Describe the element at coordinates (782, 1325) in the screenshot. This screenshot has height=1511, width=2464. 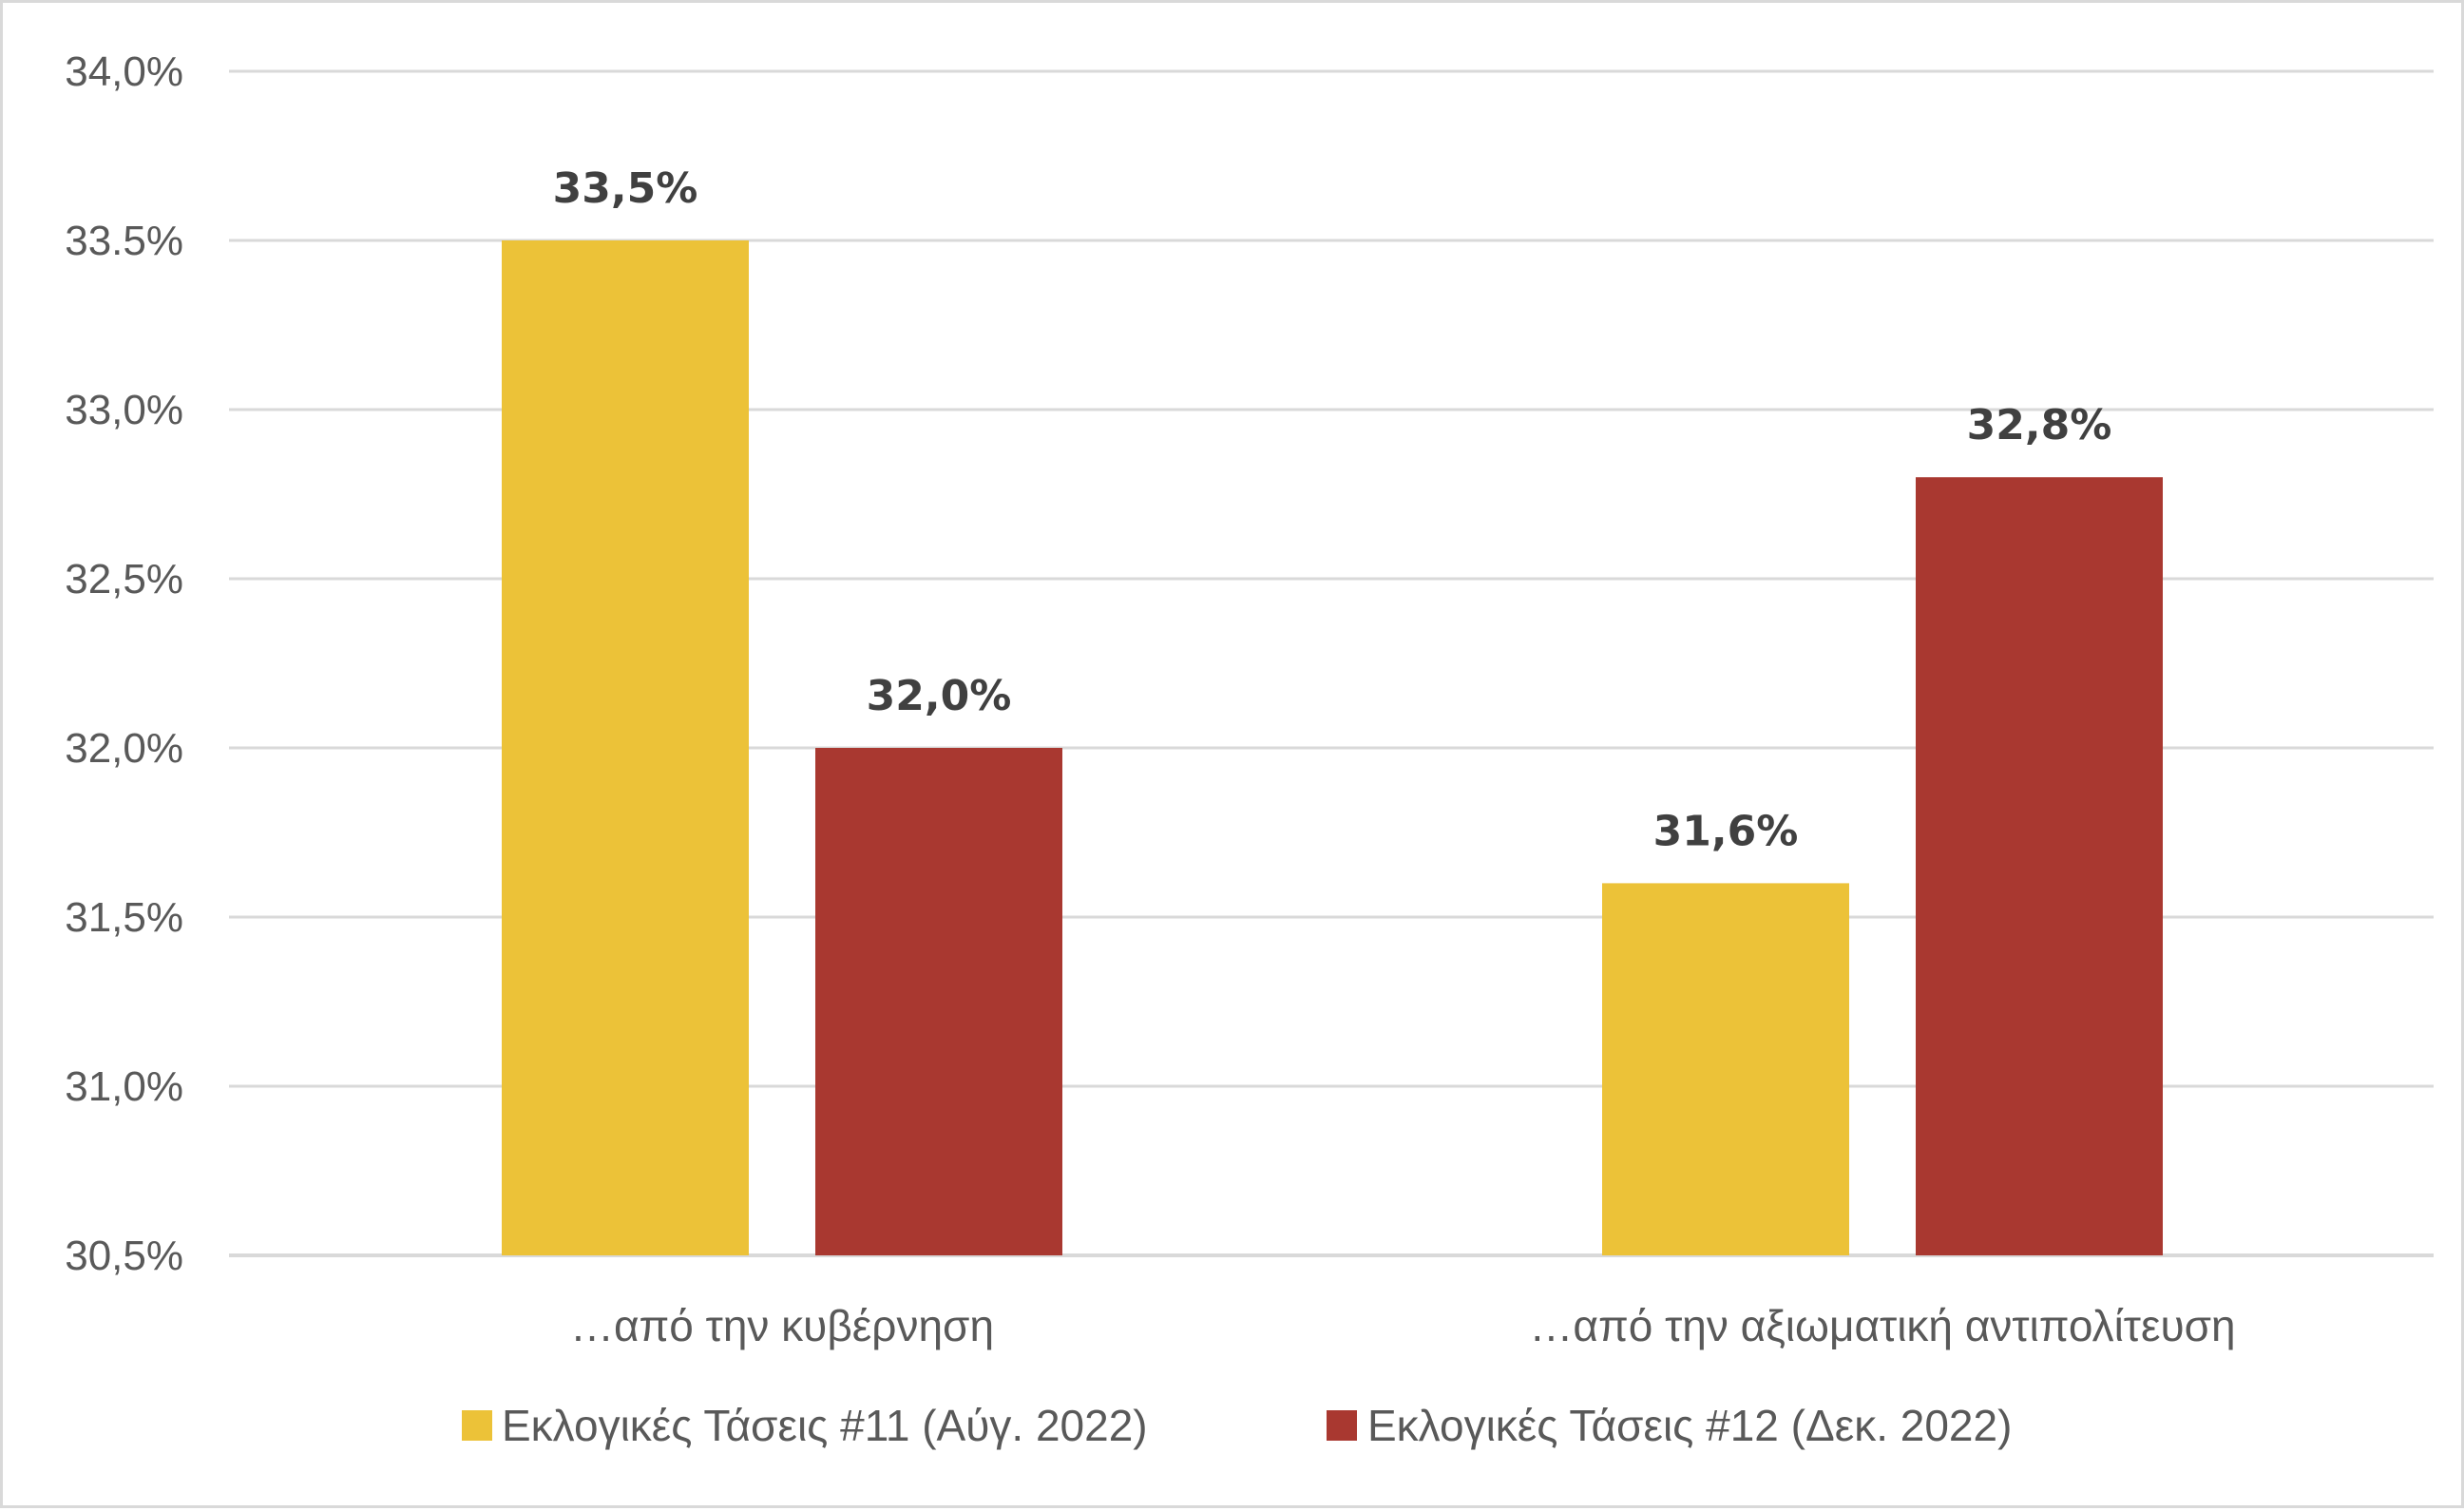
I see `category-label: …από την κυβέρνηση` at that location.